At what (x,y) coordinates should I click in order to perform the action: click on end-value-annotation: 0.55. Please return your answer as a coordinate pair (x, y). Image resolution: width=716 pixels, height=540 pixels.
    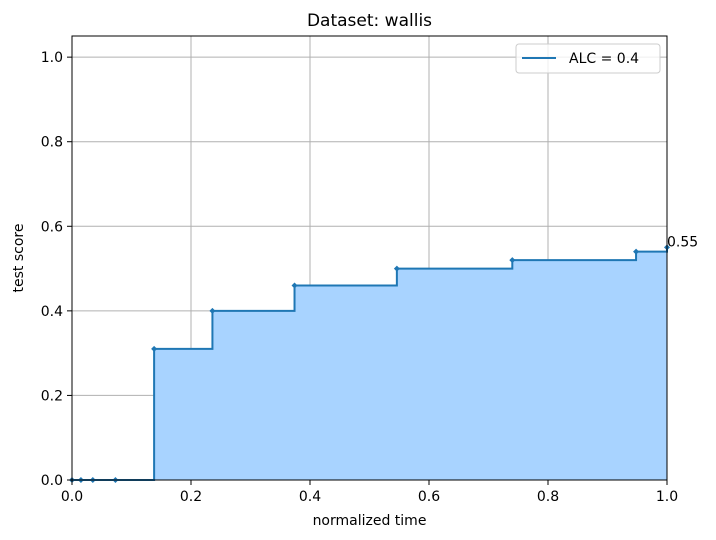
    Looking at the image, I should click on (682, 242).